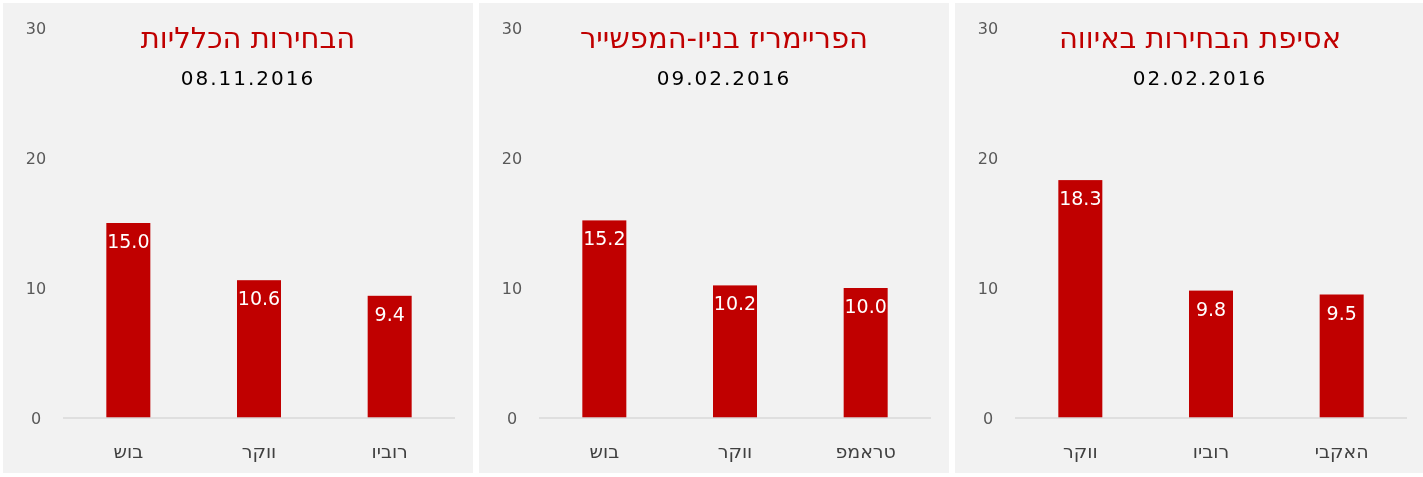 This screenshot has height=477, width=1423. Describe the element at coordinates (248, 78) in the screenshot. I see `text: 08.11.2016` at that location.